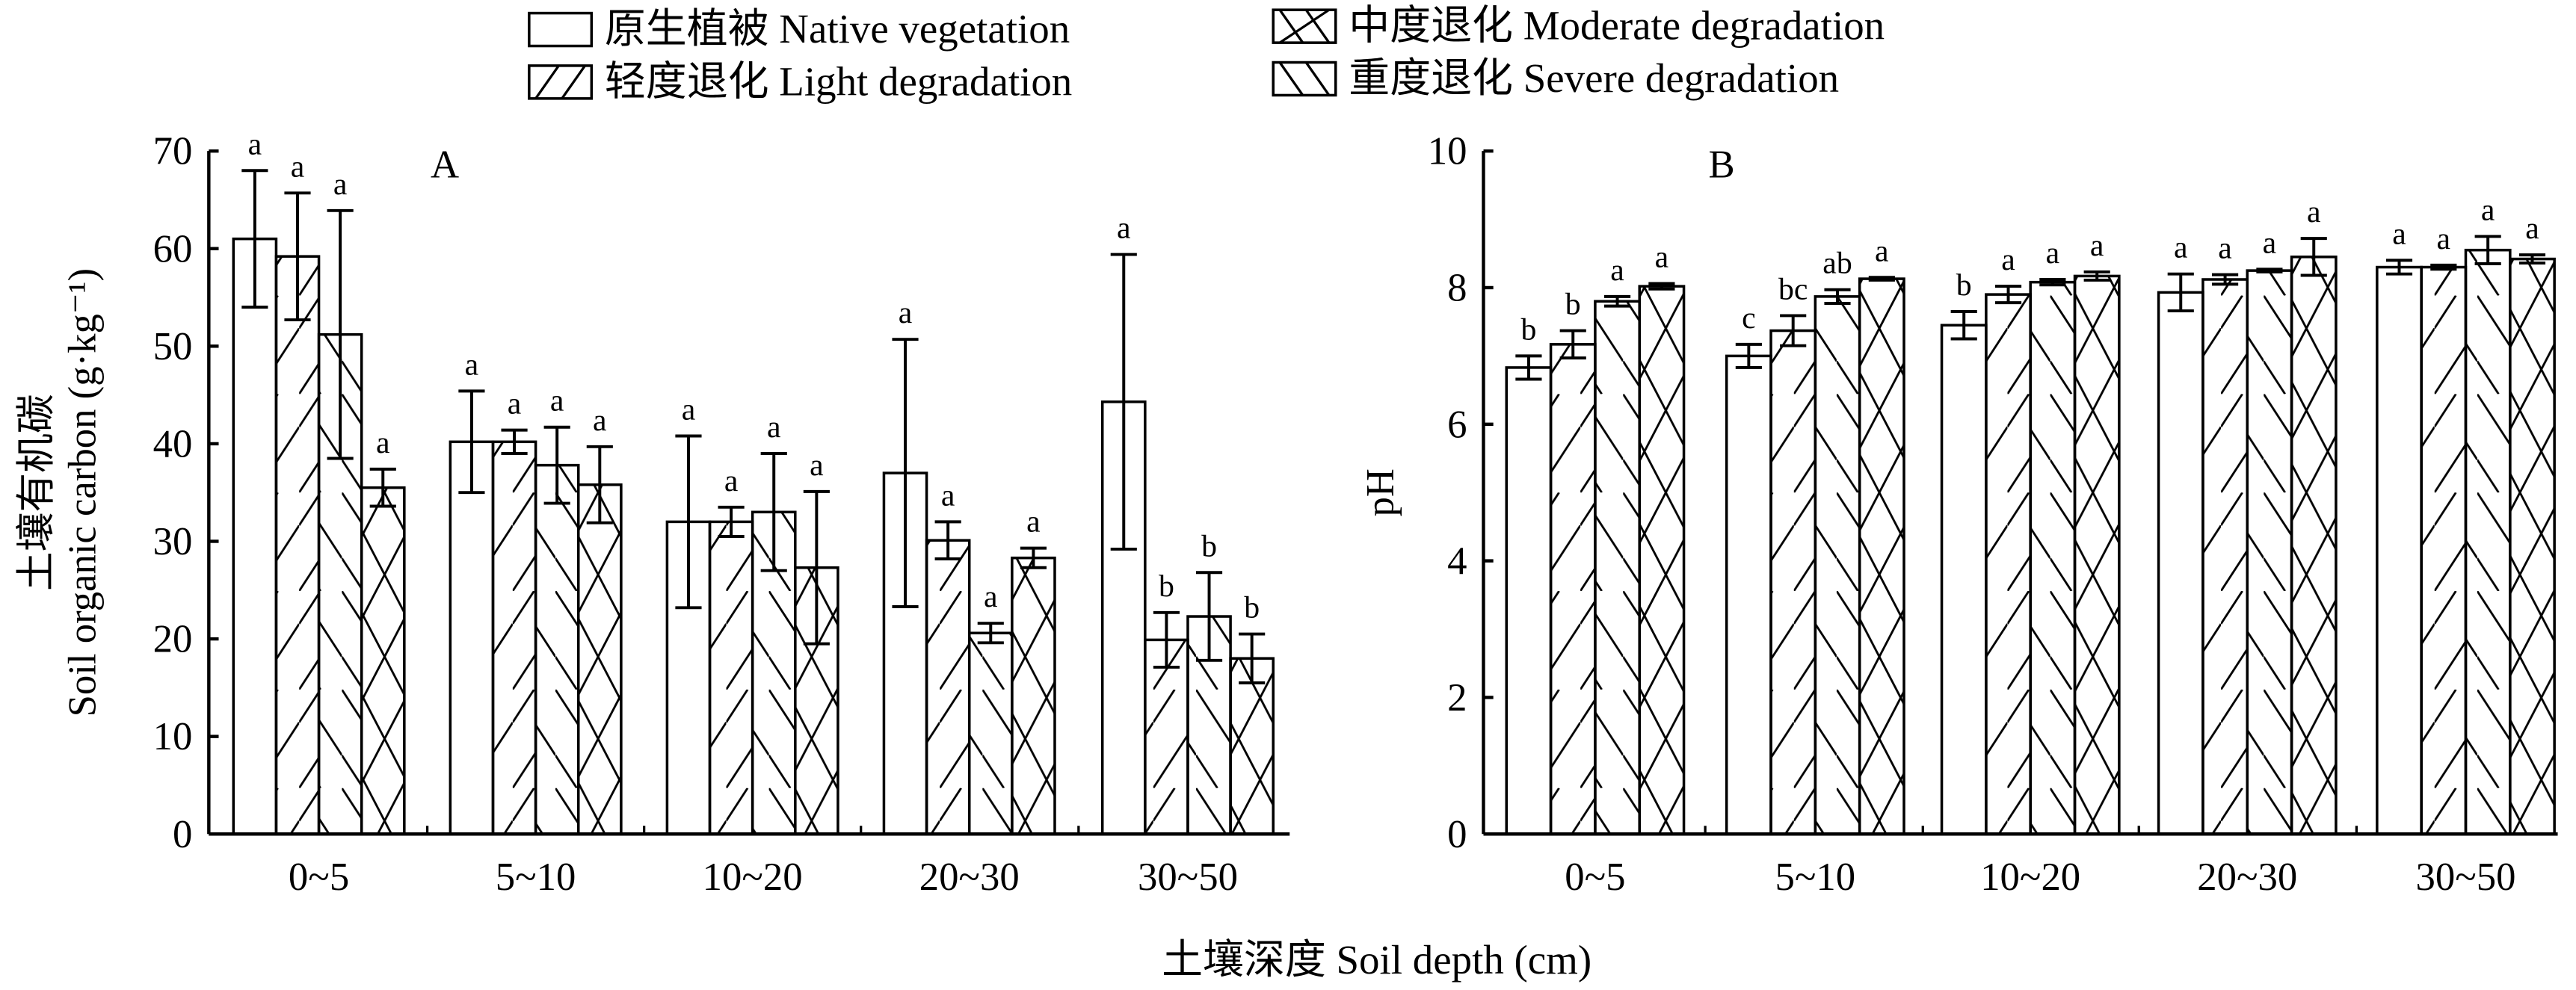 This screenshot has width=2576, height=990. I want to click on panel-b-ylabel: pH, so click(1380, 492).